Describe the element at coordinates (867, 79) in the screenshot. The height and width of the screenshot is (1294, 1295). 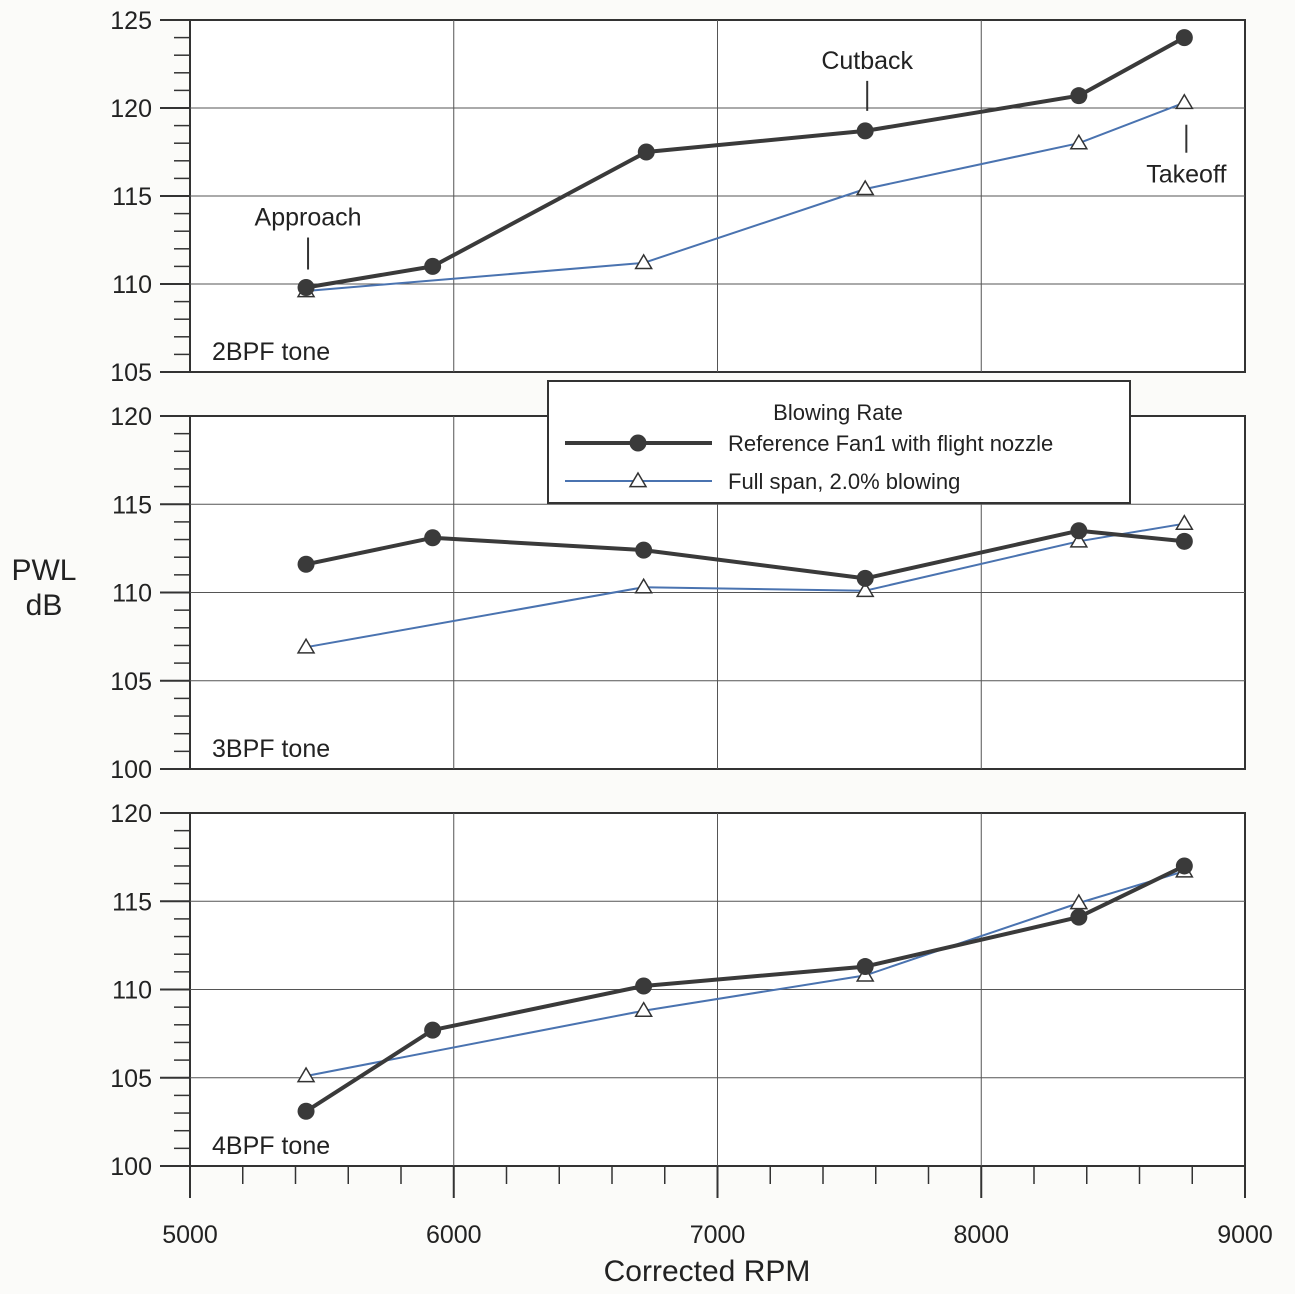
I see `annotation-cutback: Cutback` at that location.